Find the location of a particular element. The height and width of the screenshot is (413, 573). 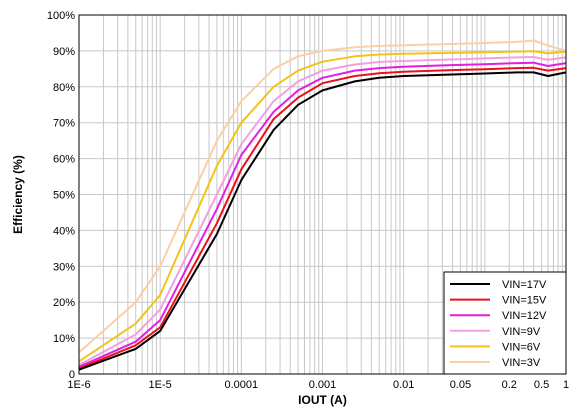

legend-items: VIN=17V VIN=15V VIN=12V VIN=9V VIN=6V VIN=3V is located at coordinates (498, 324).